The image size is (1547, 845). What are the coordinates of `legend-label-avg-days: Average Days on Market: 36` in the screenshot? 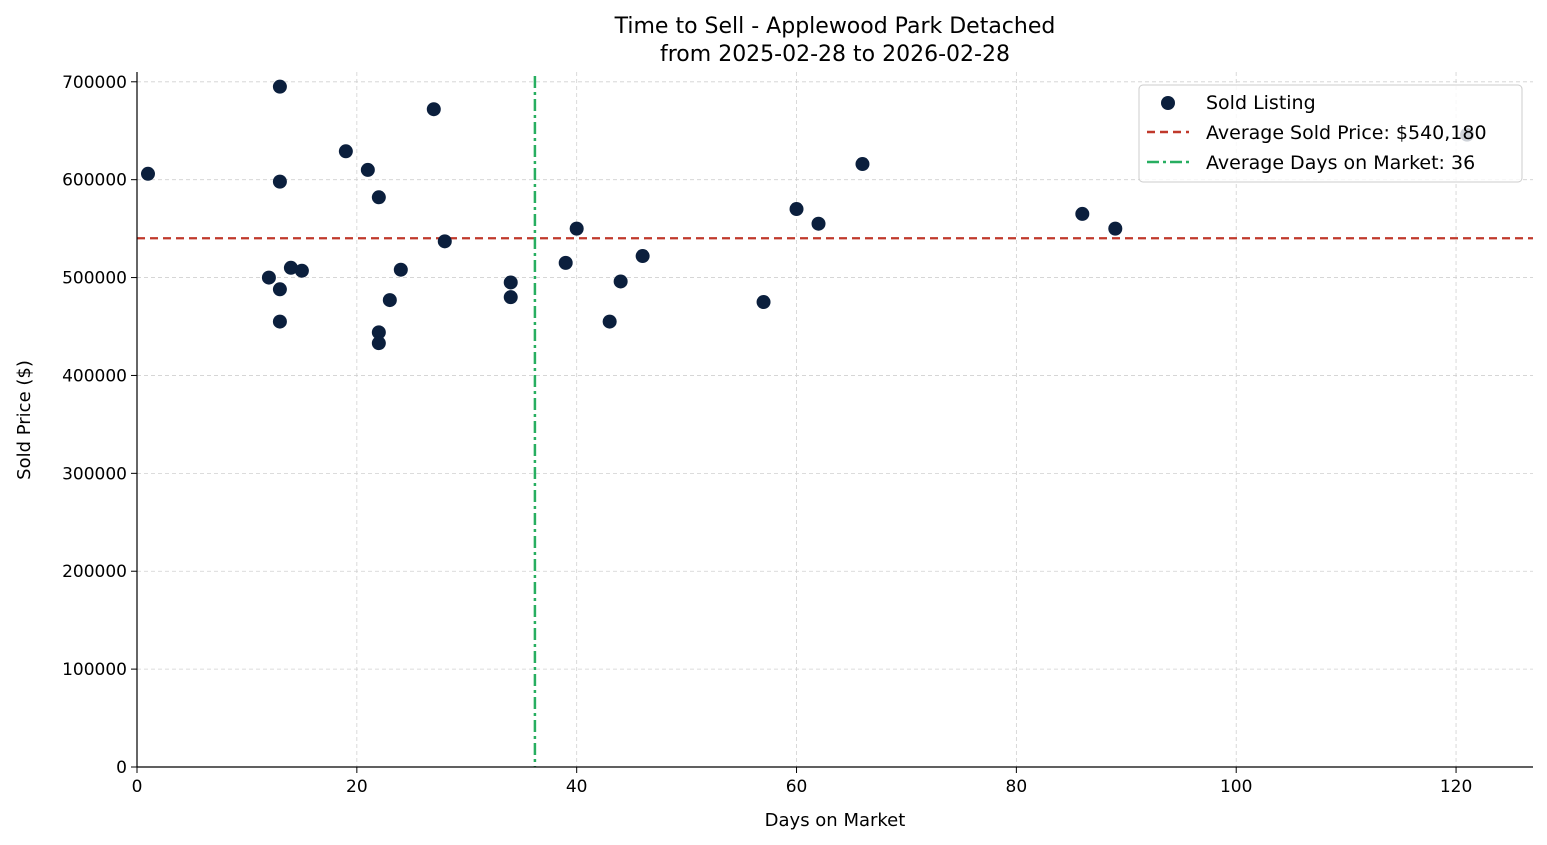 It's located at (1340, 163).